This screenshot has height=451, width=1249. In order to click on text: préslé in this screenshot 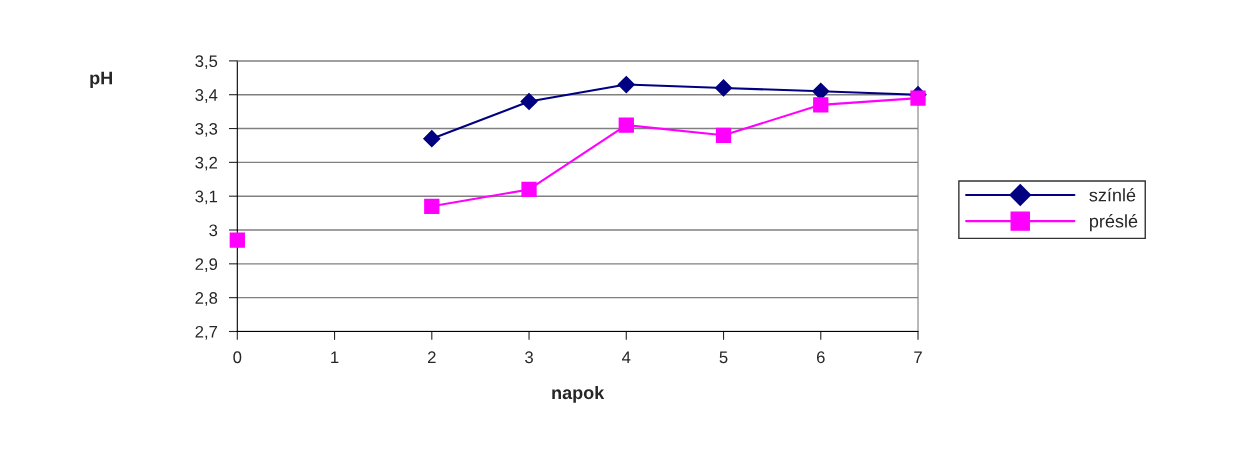, I will do `click(1114, 223)`.